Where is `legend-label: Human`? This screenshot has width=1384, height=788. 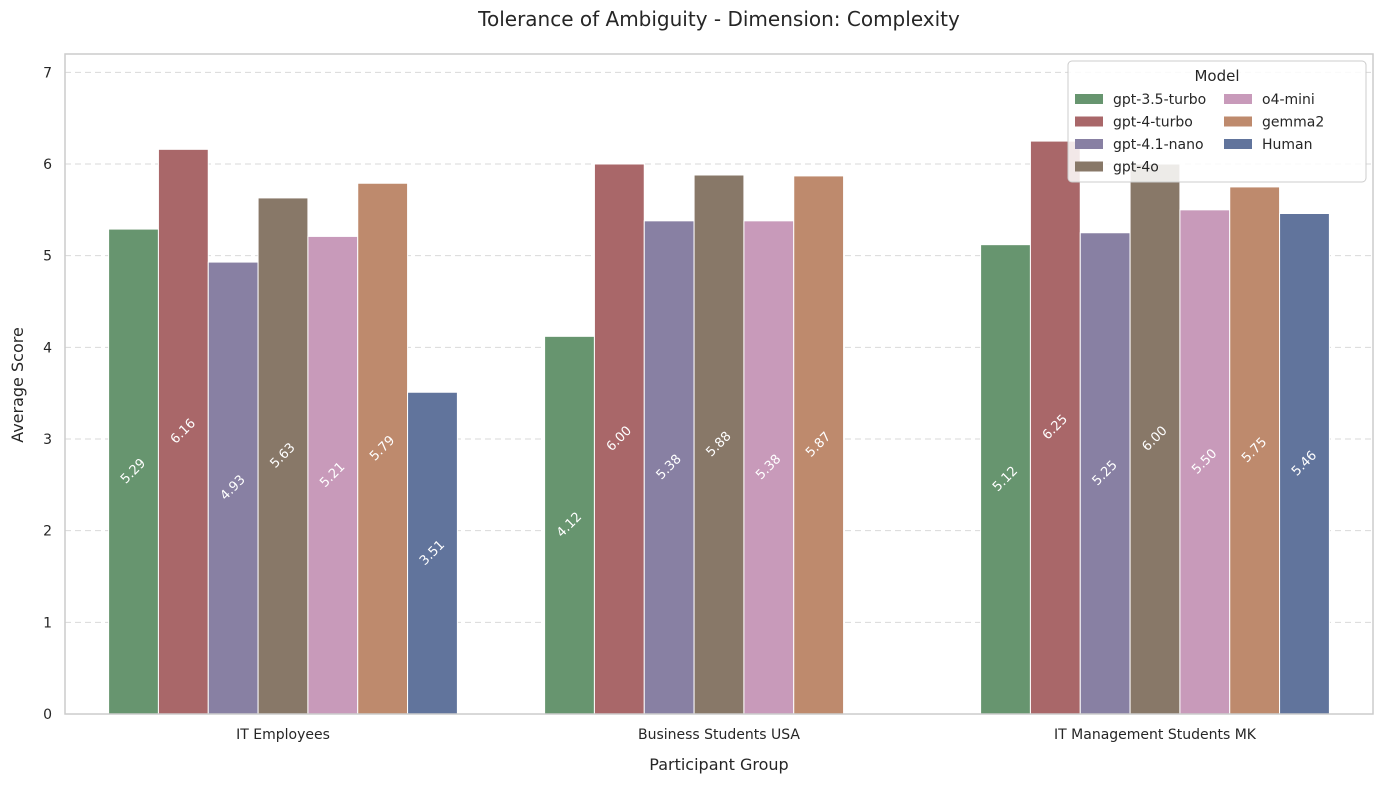
legend-label: Human is located at coordinates (1287, 145).